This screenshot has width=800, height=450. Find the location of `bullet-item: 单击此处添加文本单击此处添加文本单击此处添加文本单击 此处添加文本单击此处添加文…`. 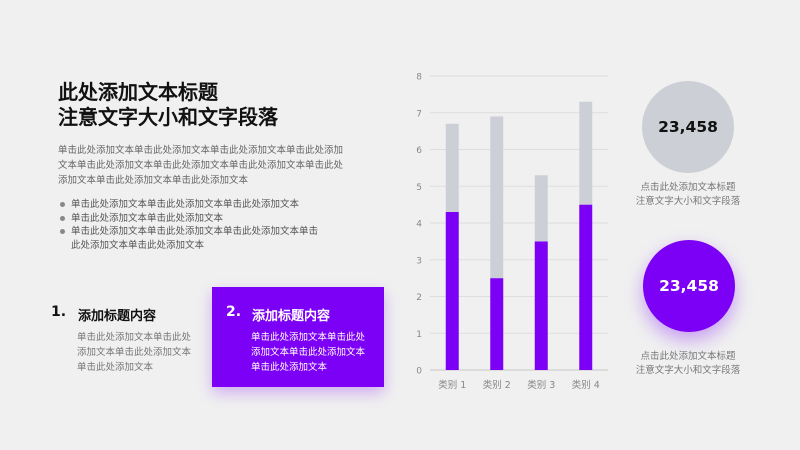

bullet-item: 单击此处添加文本单击此处添加文本单击此处添加文本单击 此处添加文本单击此处添加文… is located at coordinates (203, 238).